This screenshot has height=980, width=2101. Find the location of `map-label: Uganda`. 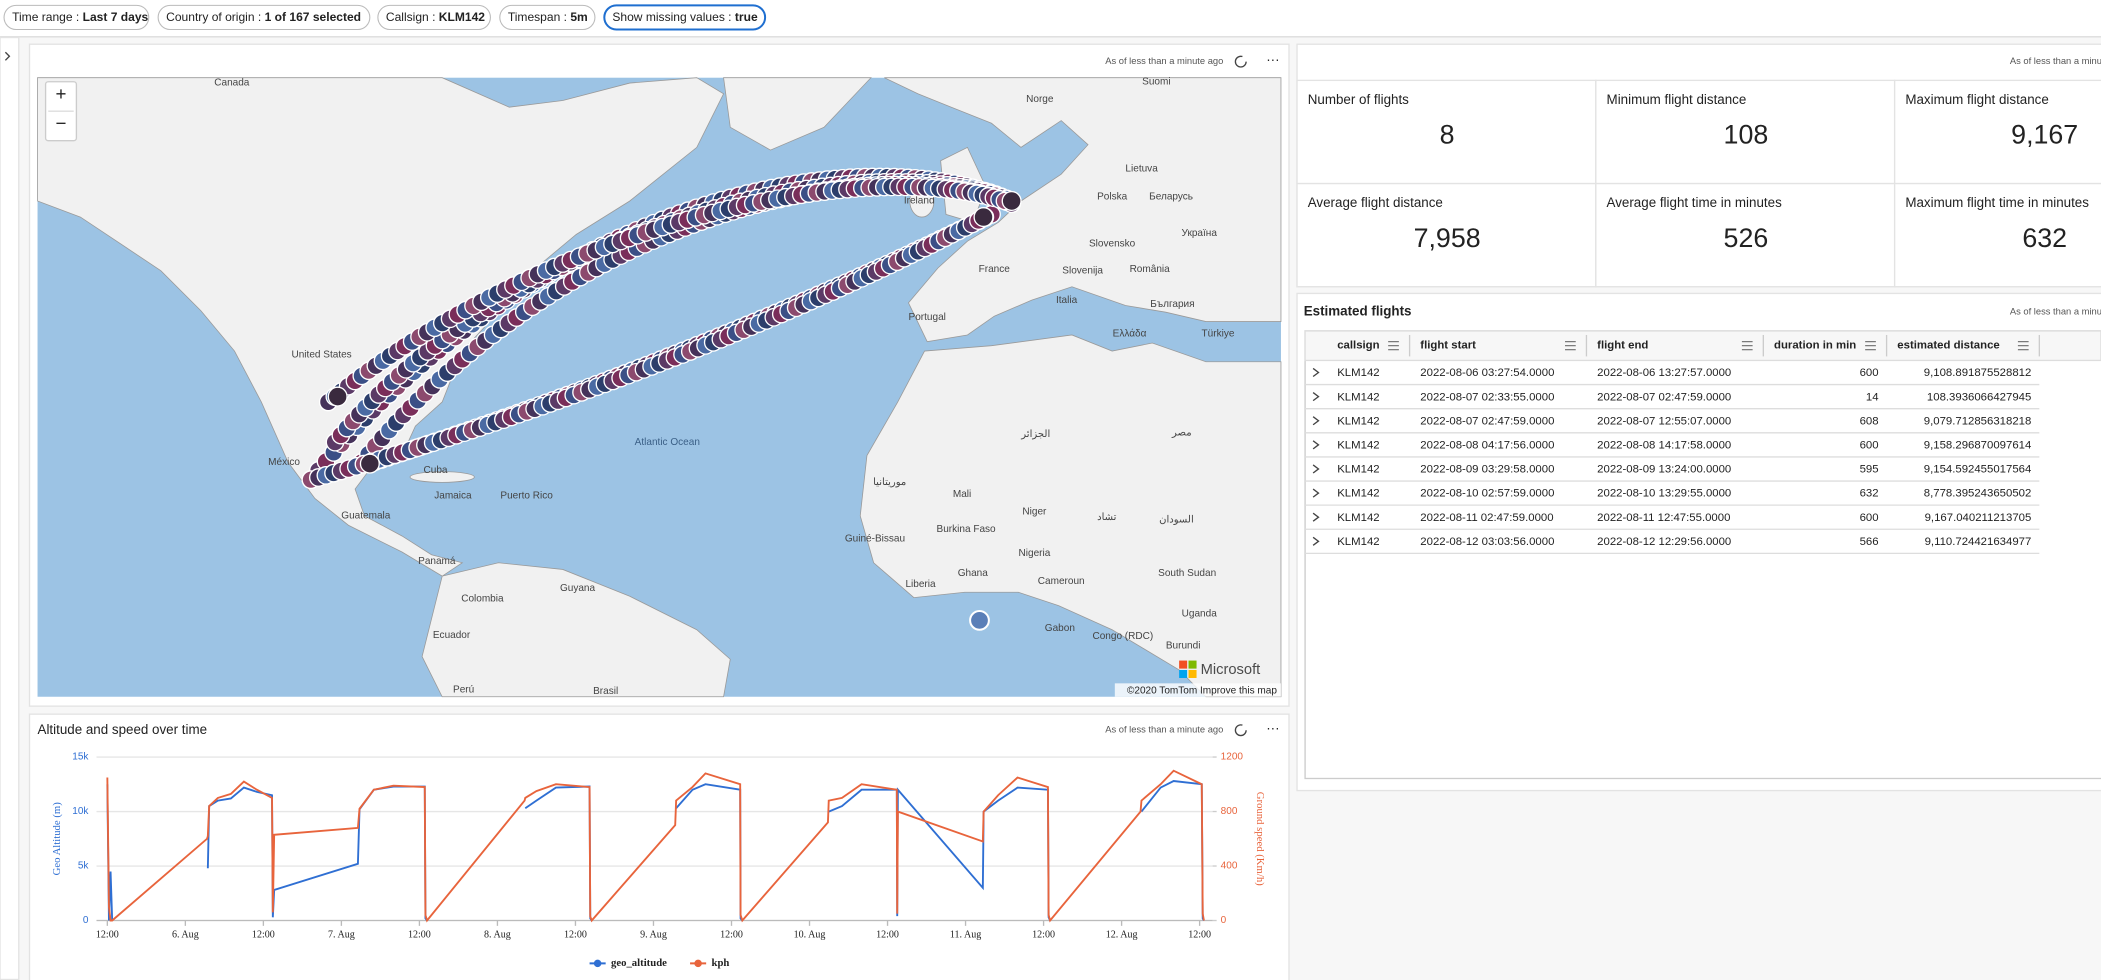

map-label: Uganda is located at coordinates (1200, 613).